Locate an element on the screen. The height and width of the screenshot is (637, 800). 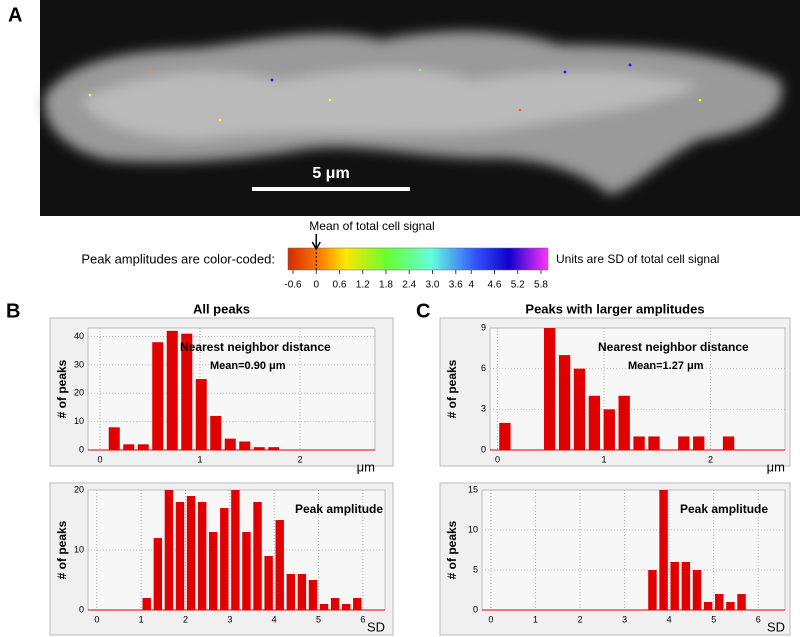
annotation: Nearest neighbor distance is located at coordinates (673, 347).